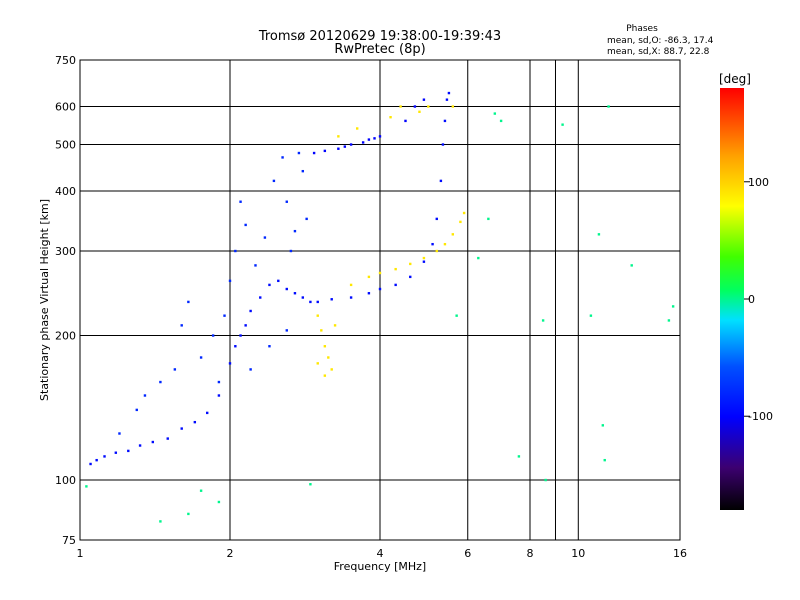  I want to click on y-axis-label: Stationary phase Virtual Height [km], so click(44, 300).